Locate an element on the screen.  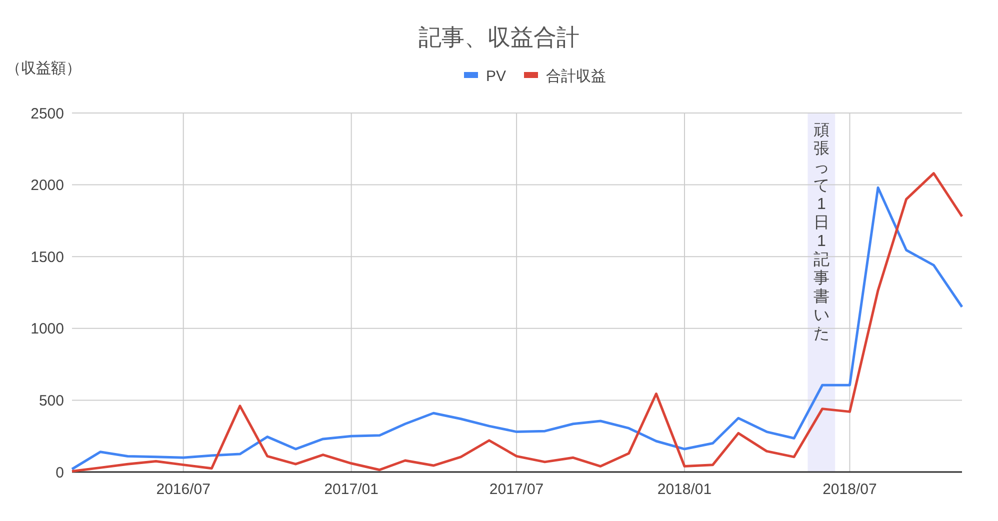
y-tick-label: 2000 is located at coordinates (47, 185).